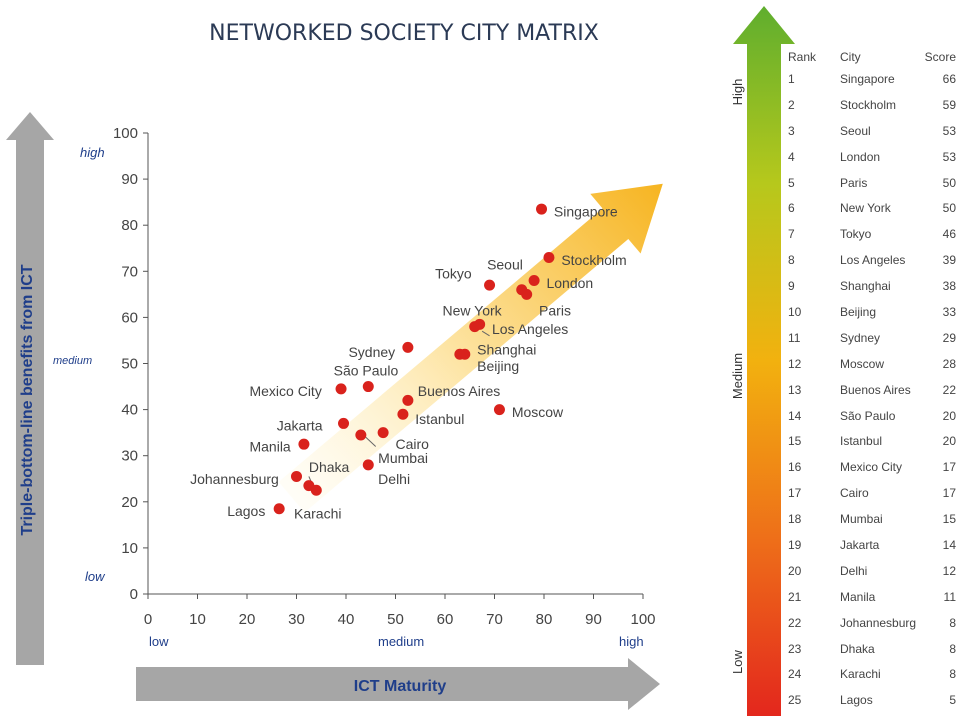  Describe the element at coordinates (400, 686) in the screenshot. I see `x-axis-label: ICT Maturity` at that location.